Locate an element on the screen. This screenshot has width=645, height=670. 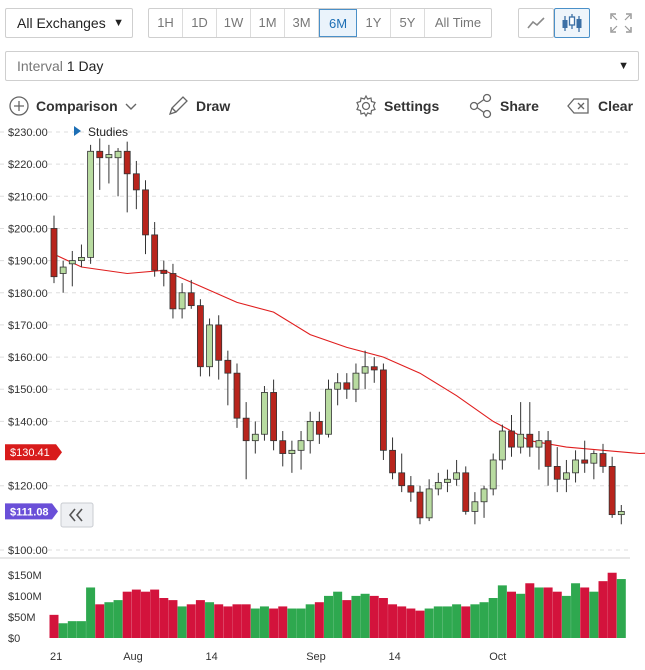
draw-button: Draw is located at coordinates (198, 106).